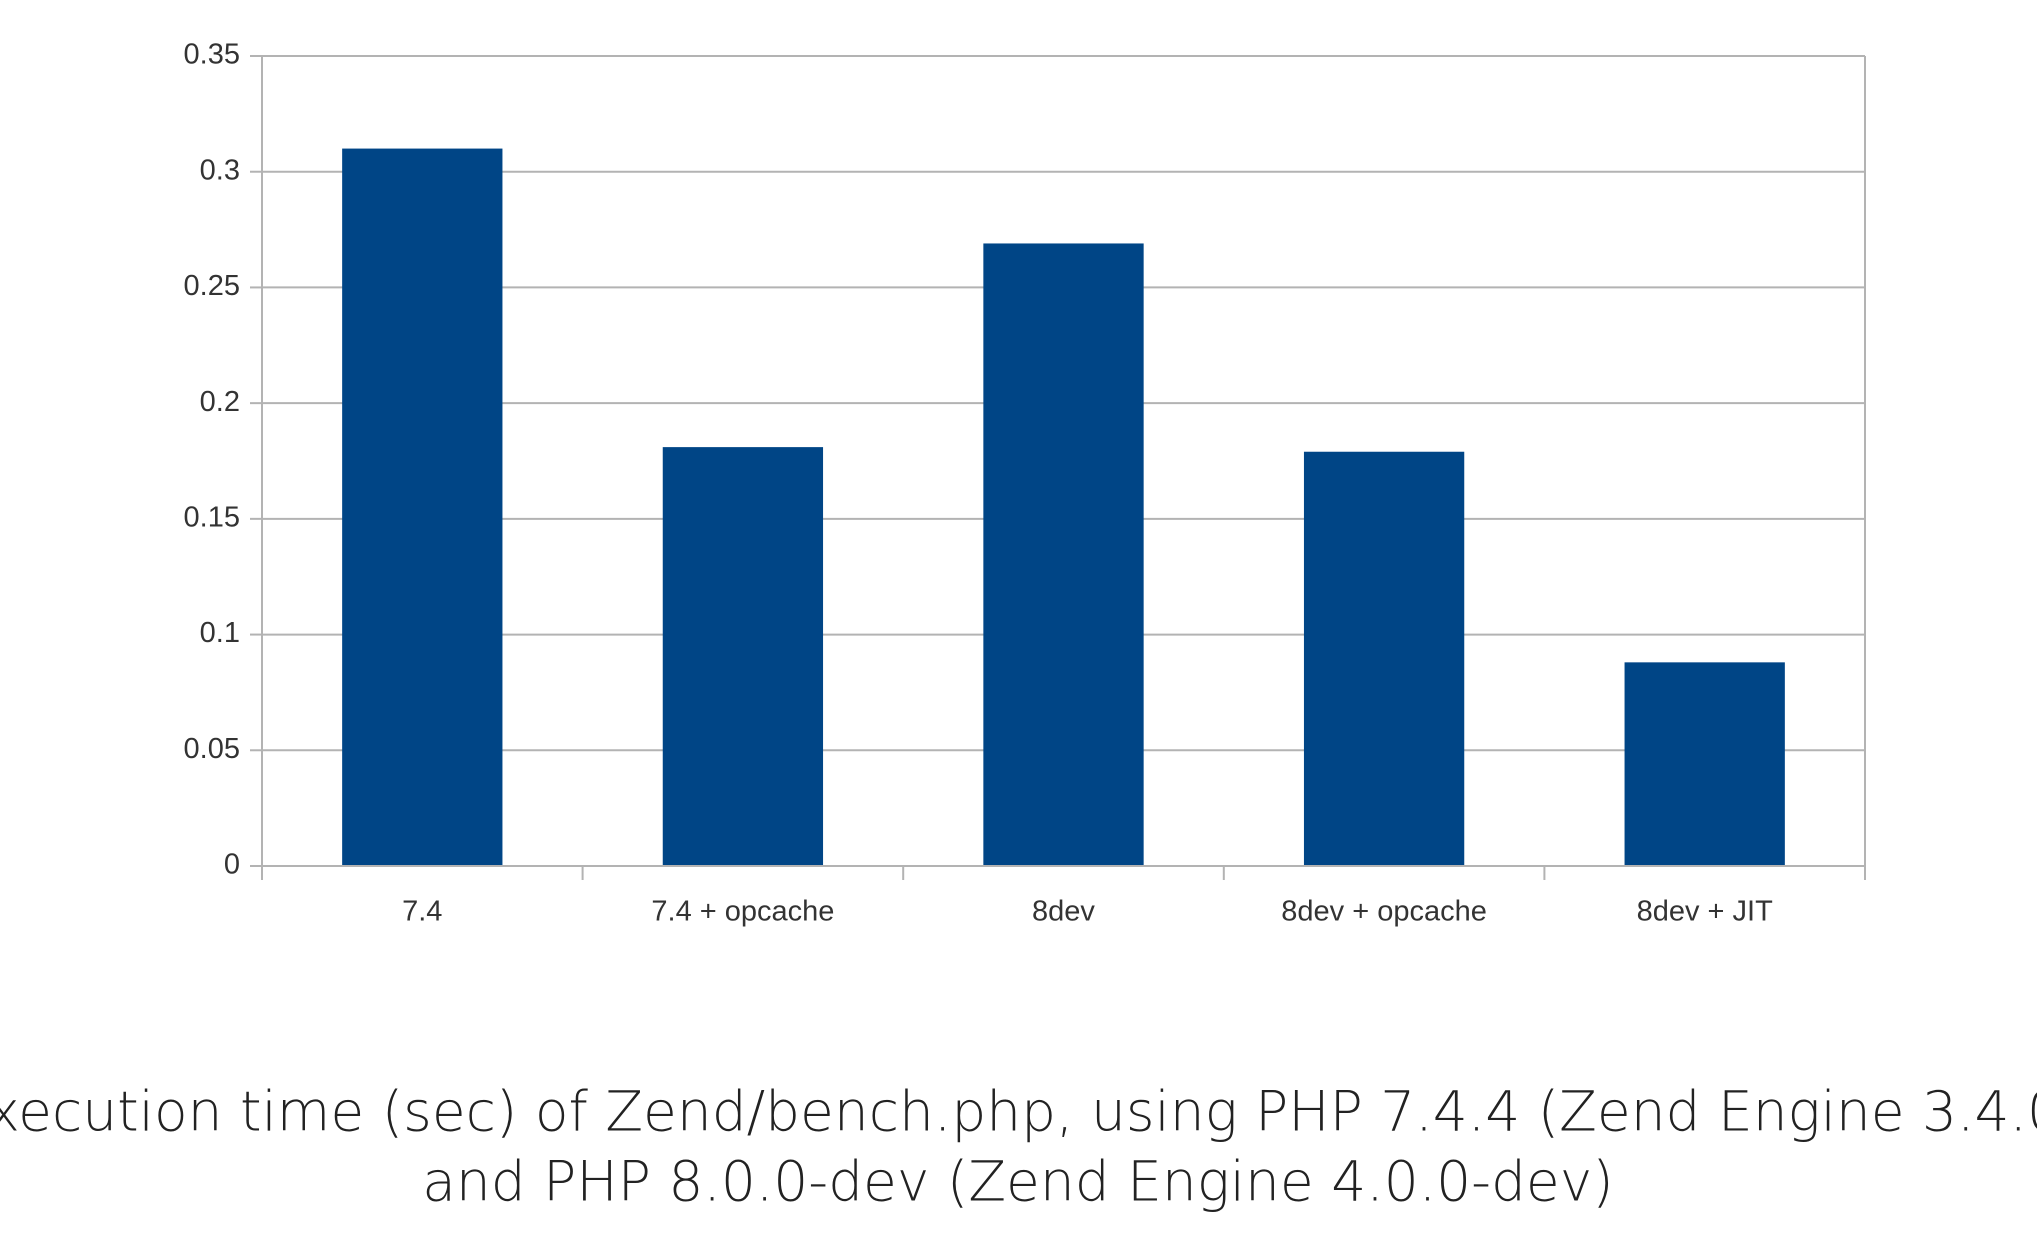  I want to click on x-tick-label: 8dev + JIT, so click(1705, 912).